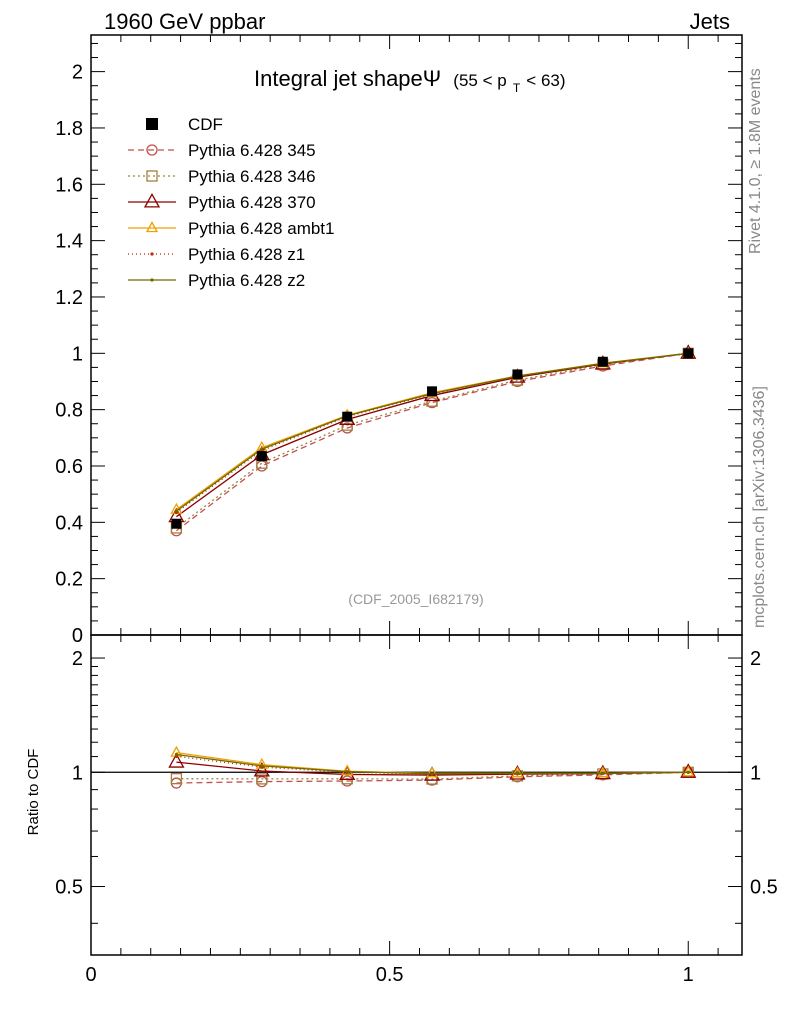  Describe the element at coordinates (69, 298) in the screenshot. I see `main-y-tick-label: 1.2` at that location.